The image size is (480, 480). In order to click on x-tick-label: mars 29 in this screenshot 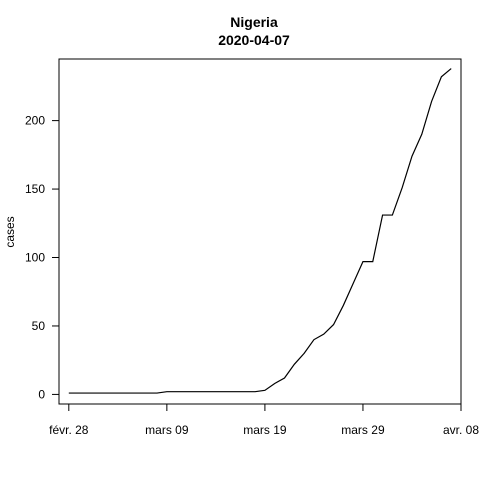, I will do `click(363, 430)`.